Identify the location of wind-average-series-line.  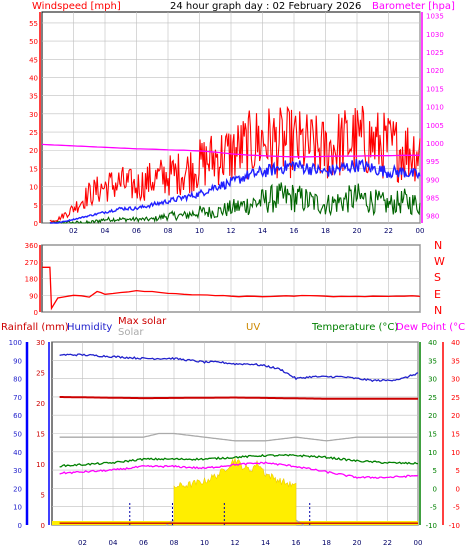
(235, 191).